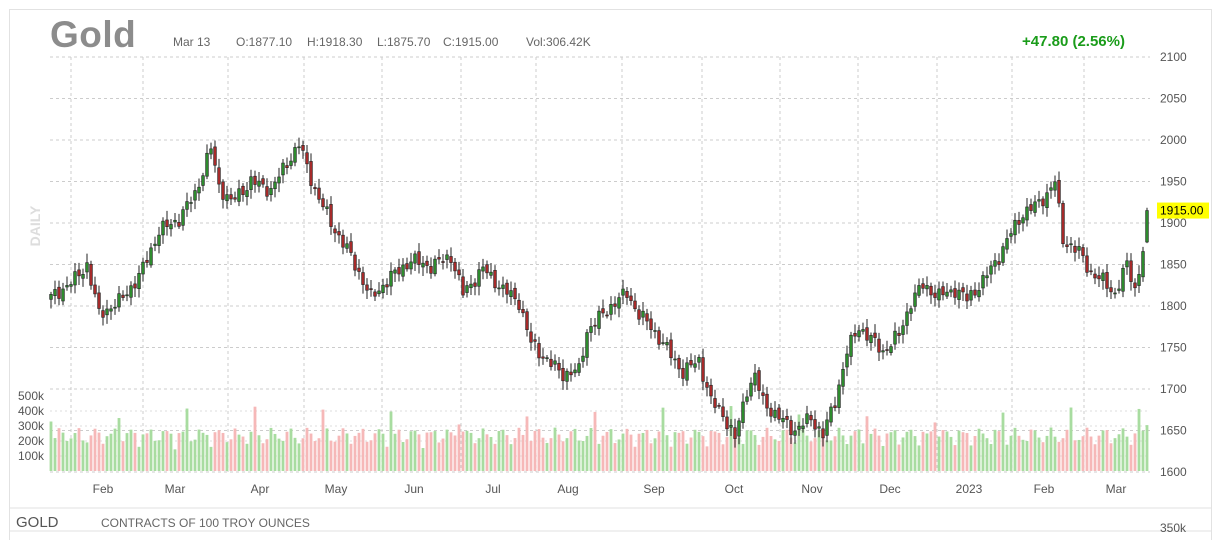 Image resolution: width=1222 pixels, height=540 pixels. I want to click on x-tick-label: Feb, so click(1044, 489).